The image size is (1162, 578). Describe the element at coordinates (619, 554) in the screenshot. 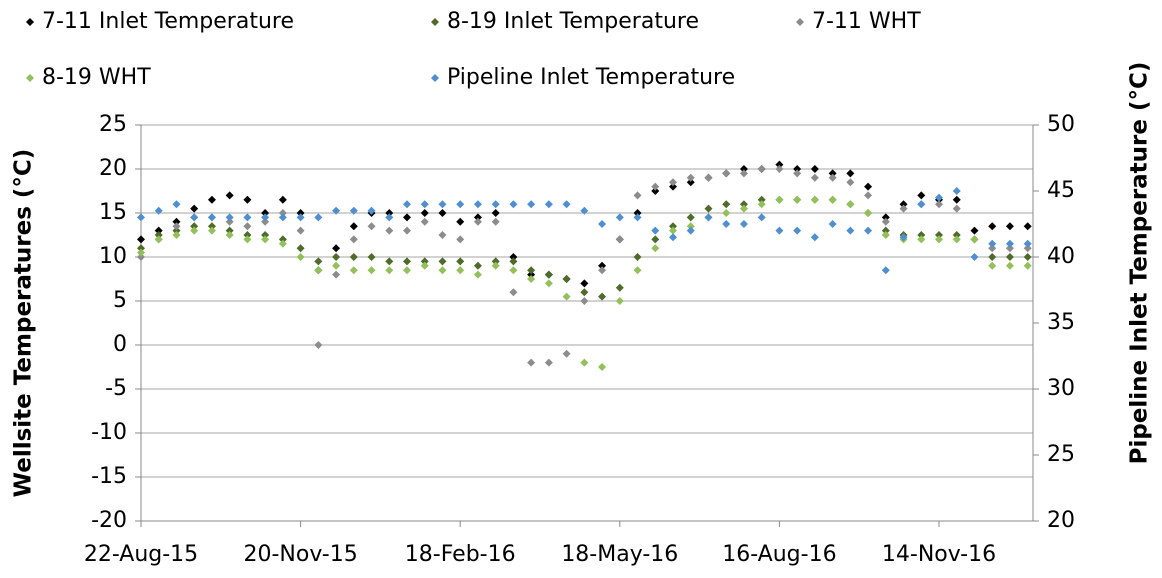

I see `x-tick-label: 18-May-16` at that location.